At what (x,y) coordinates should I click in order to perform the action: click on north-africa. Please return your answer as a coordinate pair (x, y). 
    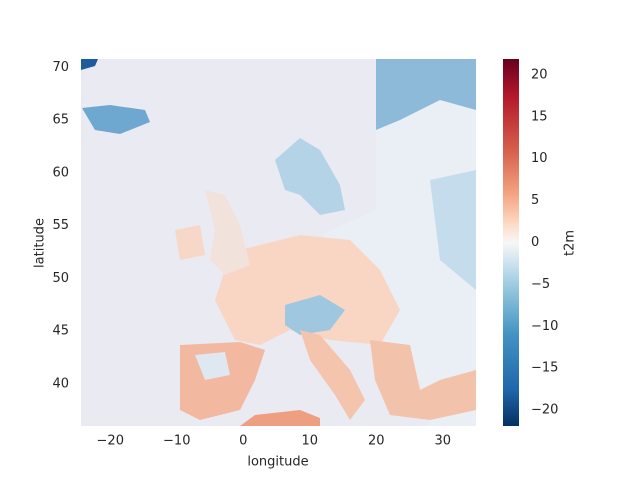
    Looking at the image, I should click on (280, 418).